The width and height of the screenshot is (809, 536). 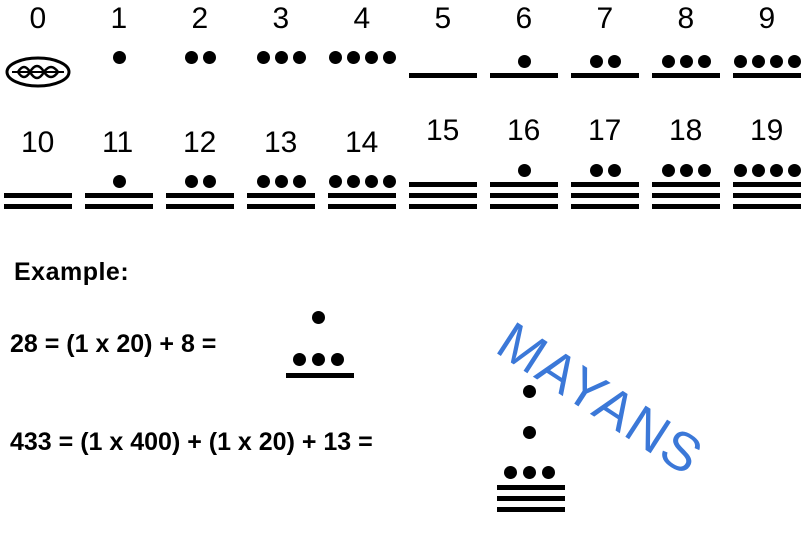 What do you see at coordinates (318, 317) in the screenshot?
I see `glyph-28-upper-dot` at bounding box center [318, 317].